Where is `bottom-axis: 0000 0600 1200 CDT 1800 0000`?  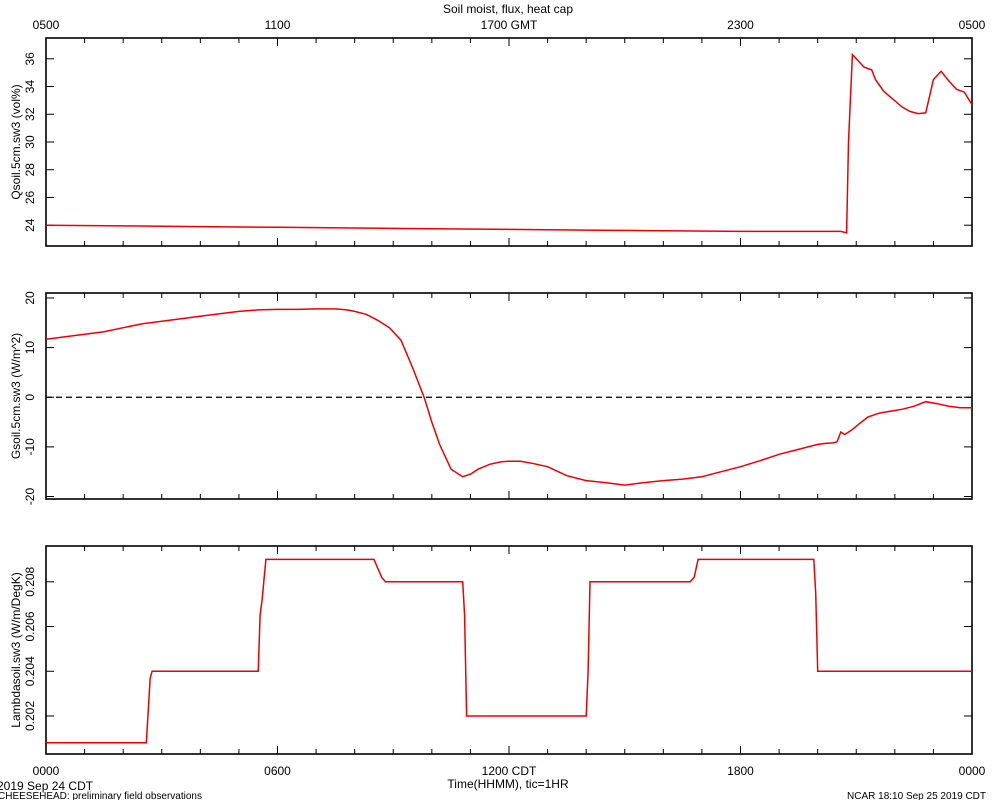
bottom-axis: 0000 0600 1200 CDT 1800 0000 is located at coordinates (509, 771).